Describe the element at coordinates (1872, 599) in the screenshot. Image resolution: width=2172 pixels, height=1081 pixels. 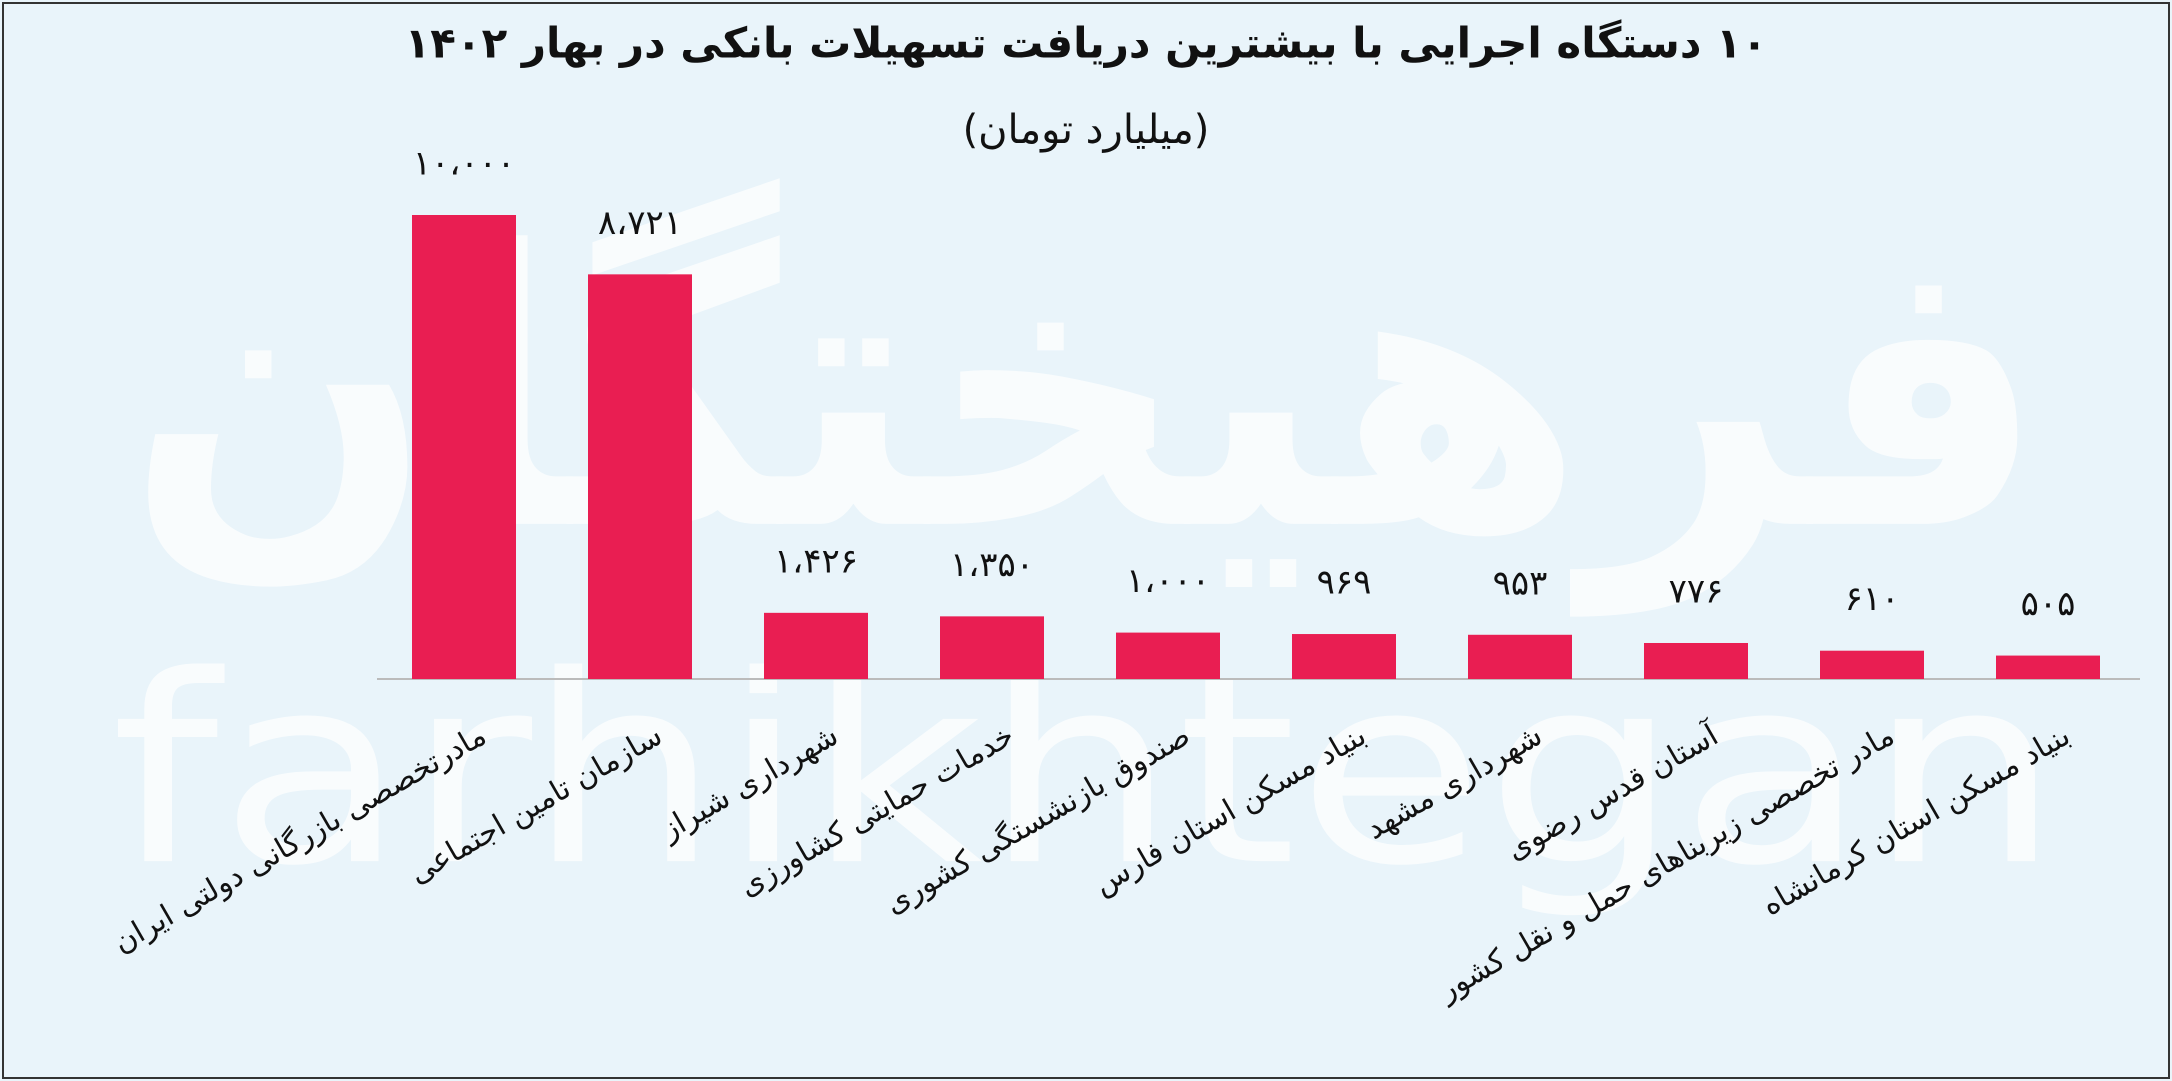
I see `value-label: ۶۱۰` at that location.